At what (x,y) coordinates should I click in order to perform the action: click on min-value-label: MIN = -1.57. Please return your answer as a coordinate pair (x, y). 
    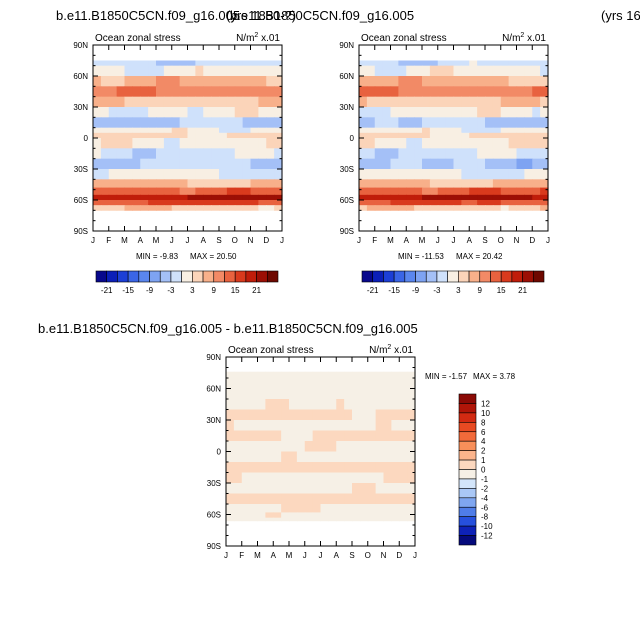
    Looking at the image, I should click on (446, 376).